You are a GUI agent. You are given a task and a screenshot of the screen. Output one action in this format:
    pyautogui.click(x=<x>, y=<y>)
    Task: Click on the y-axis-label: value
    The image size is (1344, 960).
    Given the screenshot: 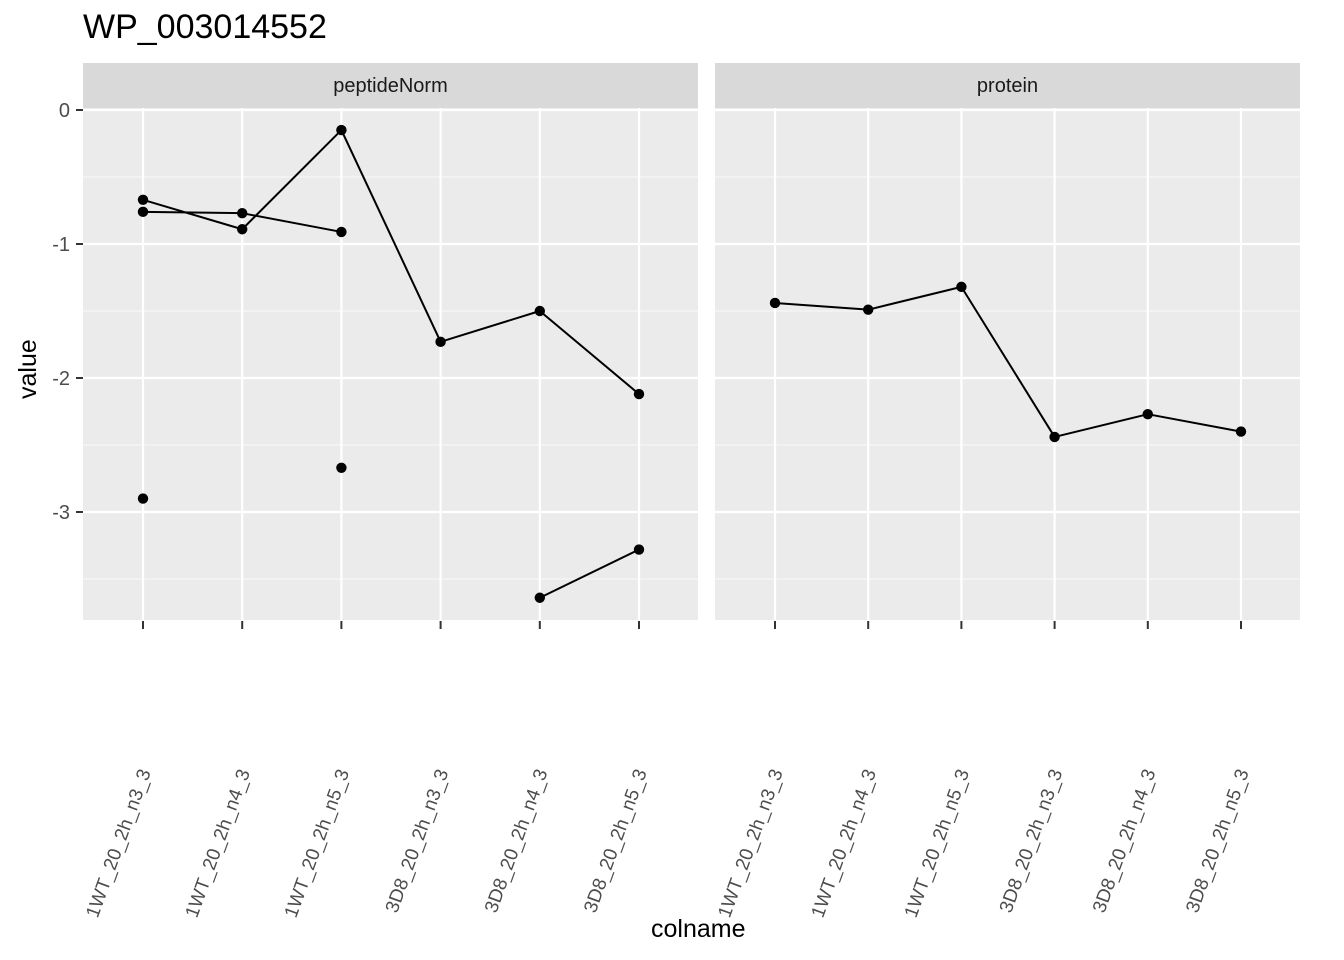 What is the action you would take?
    pyautogui.click(x=28, y=369)
    